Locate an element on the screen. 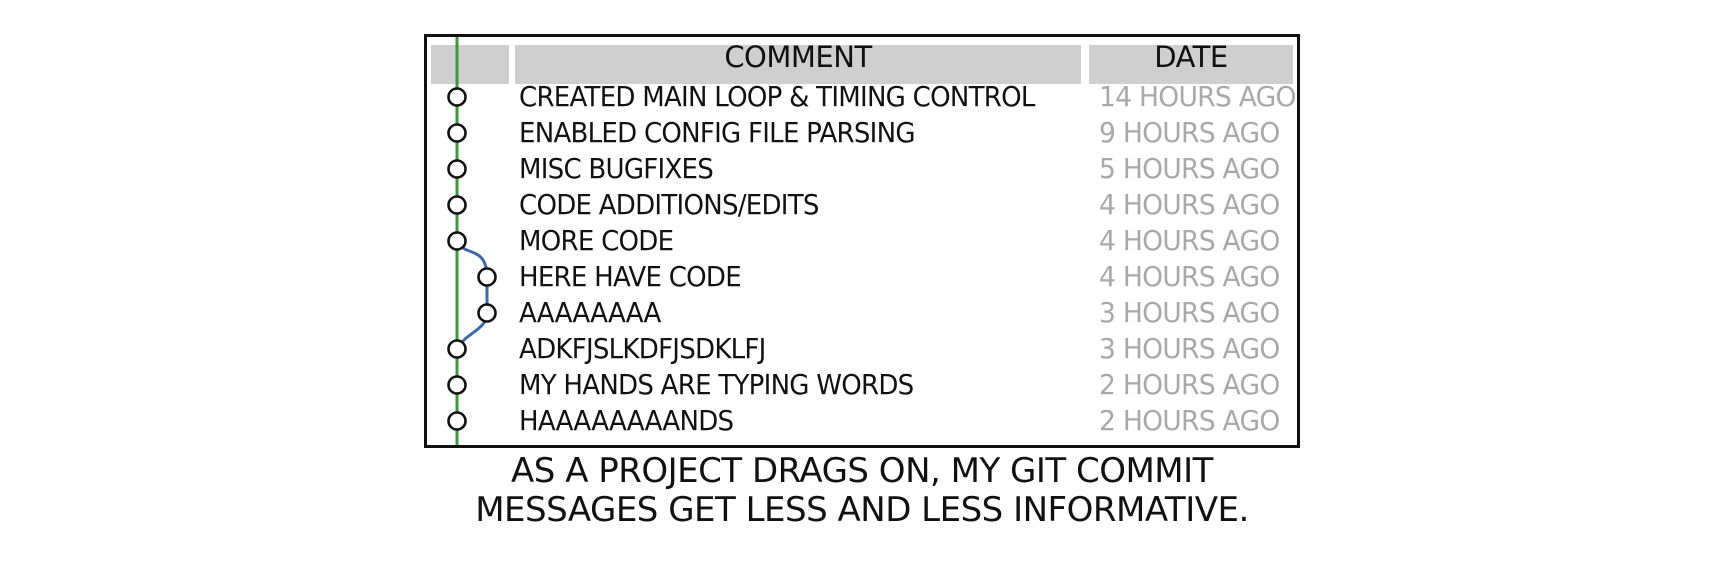  commit-message: AAAAAAAA is located at coordinates (590, 312).